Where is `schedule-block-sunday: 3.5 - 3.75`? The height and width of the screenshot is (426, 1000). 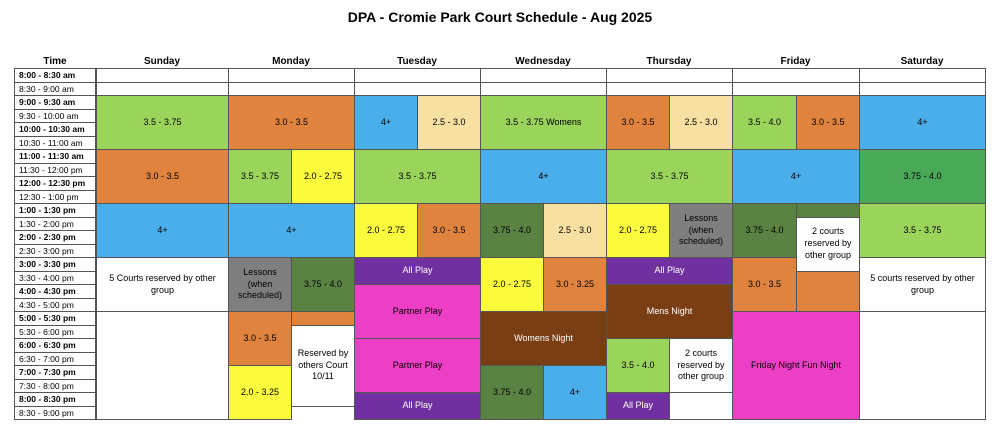 schedule-block-sunday: 3.5 - 3.75 is located at coordinates (162, 122).